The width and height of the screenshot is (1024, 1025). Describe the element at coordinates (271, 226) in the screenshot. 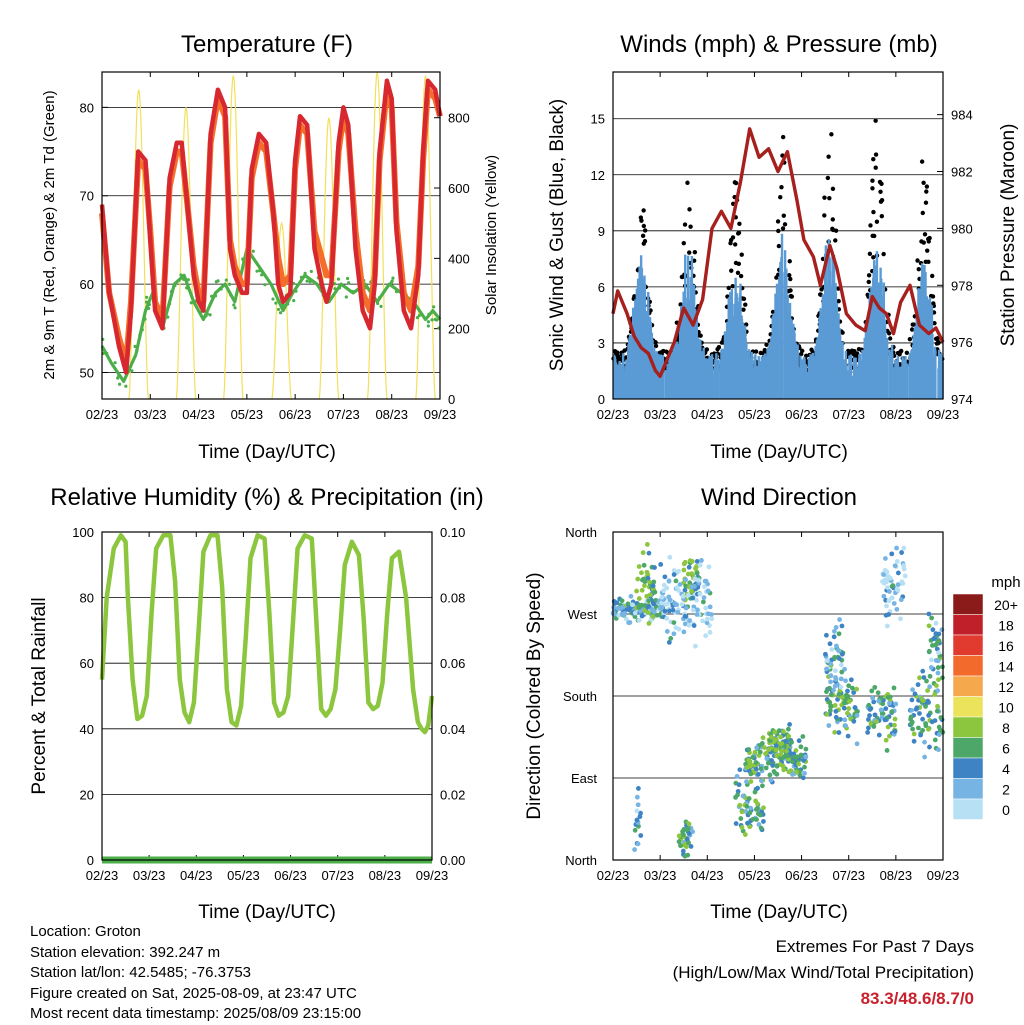

I see `temp-2m-line` at that location.